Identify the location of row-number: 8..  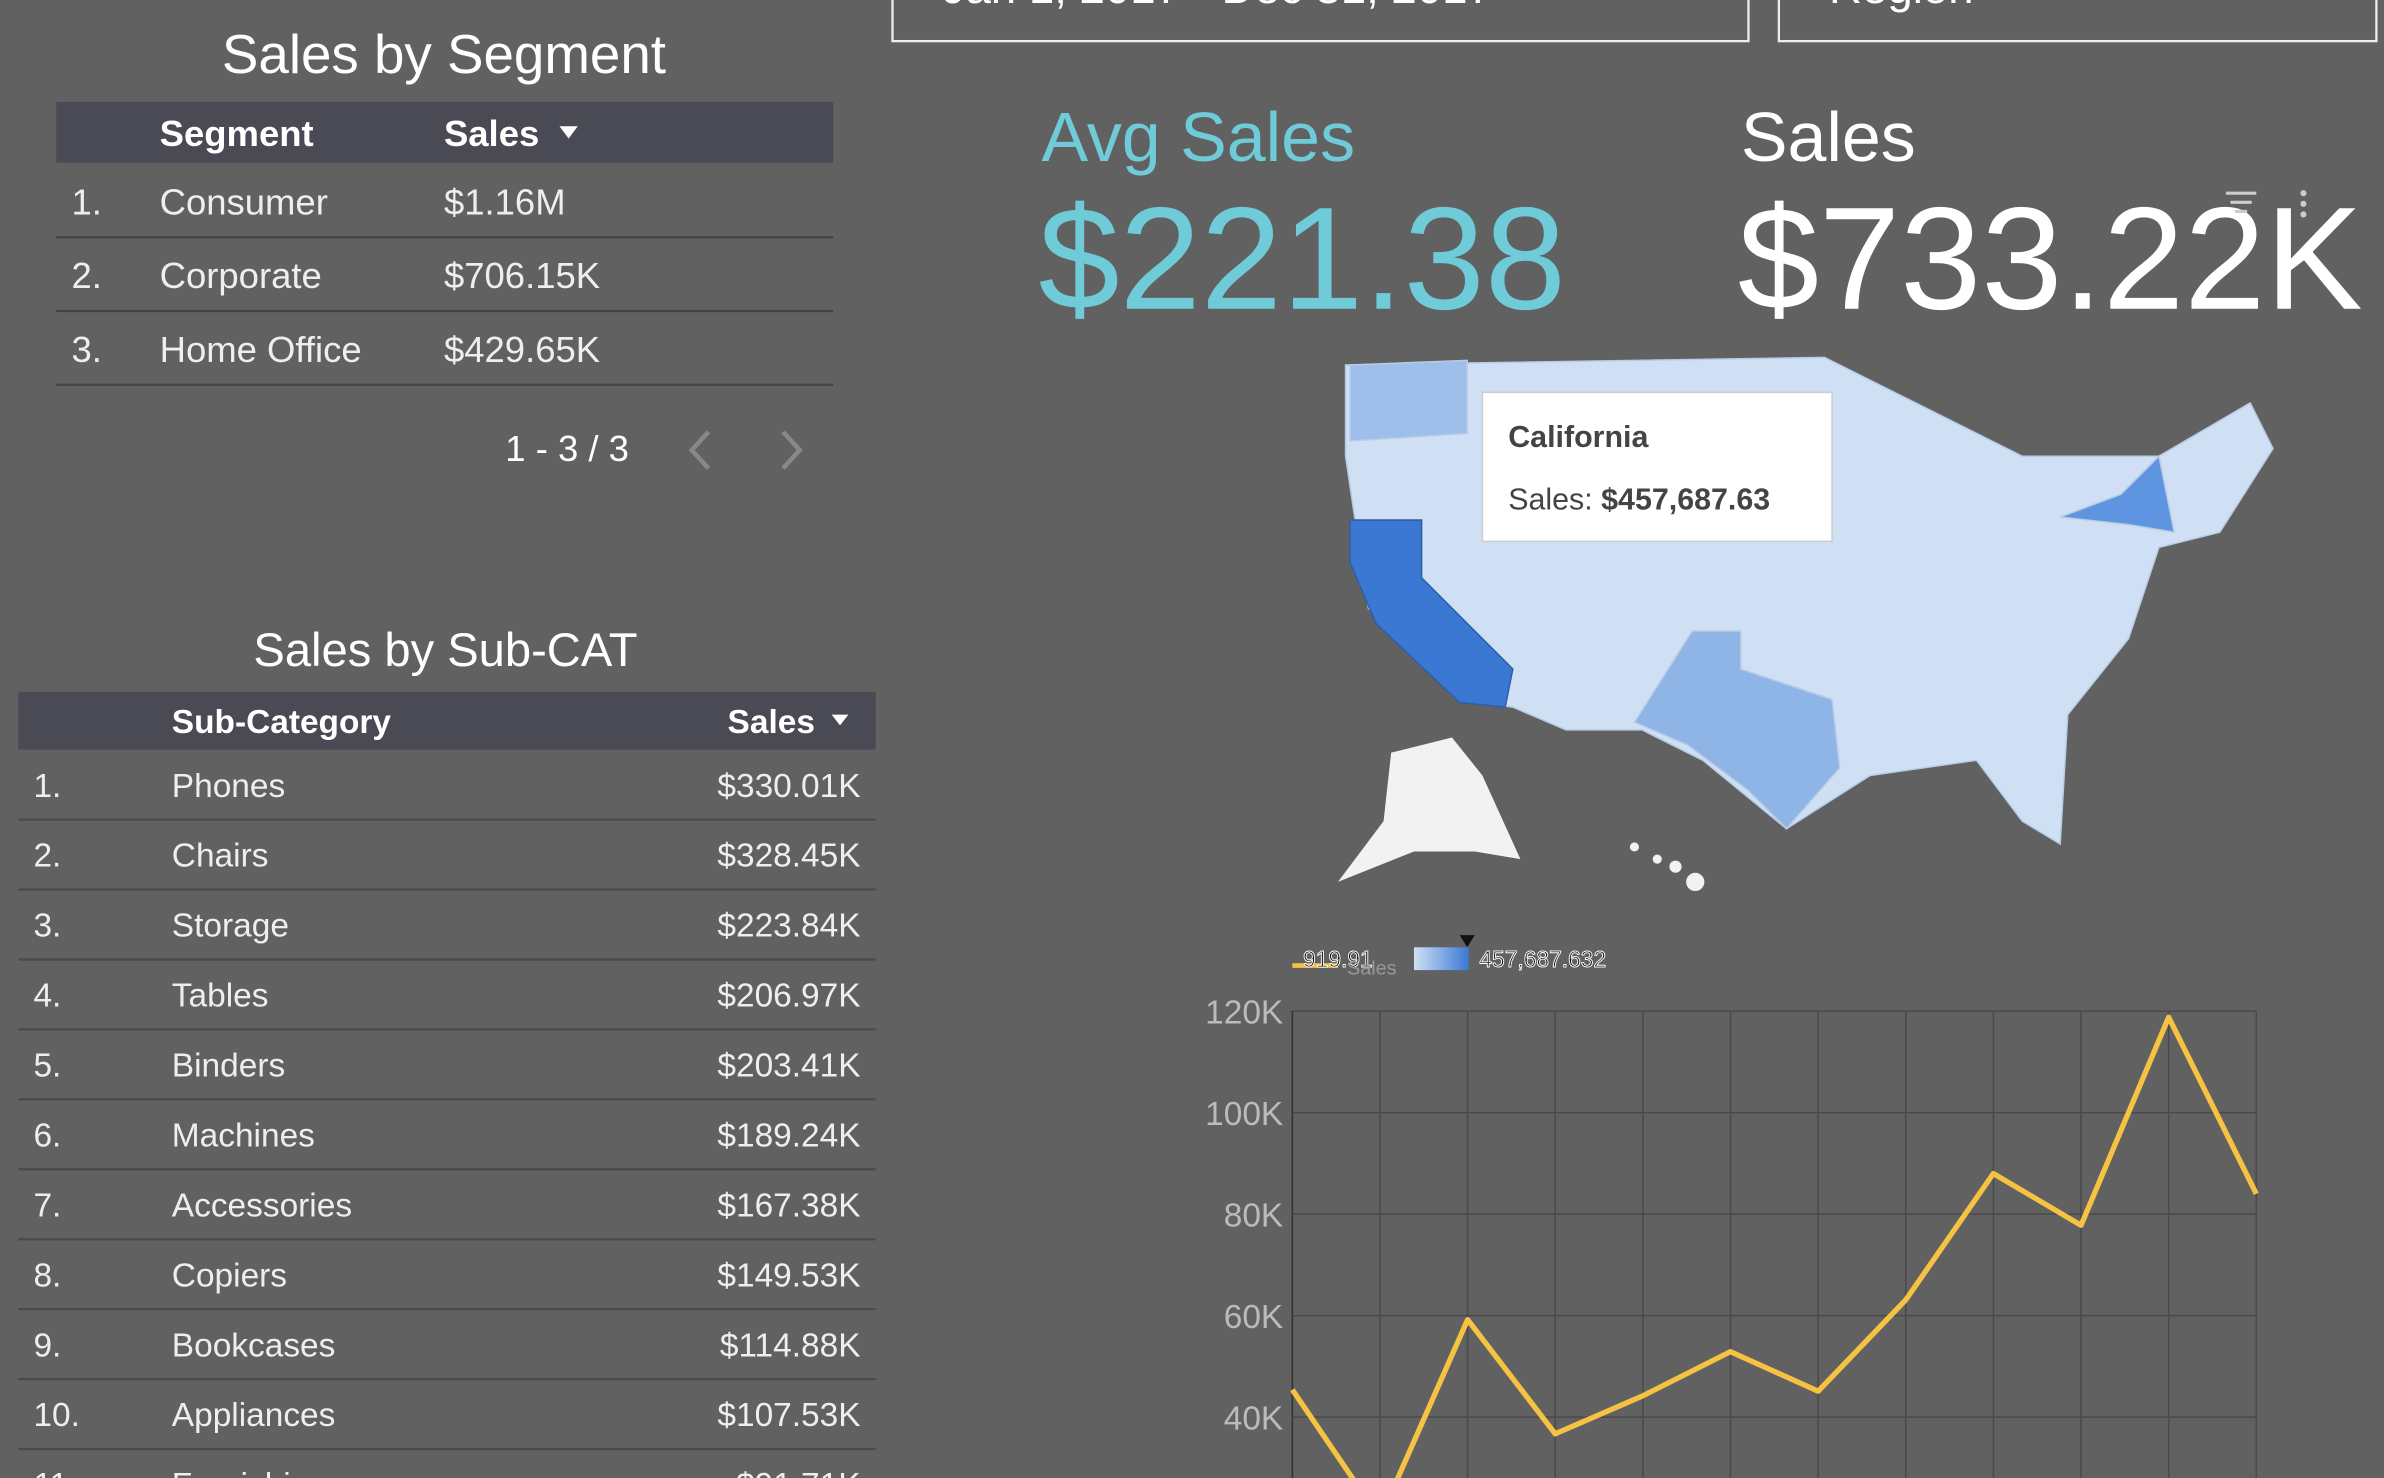
(47, 1275).